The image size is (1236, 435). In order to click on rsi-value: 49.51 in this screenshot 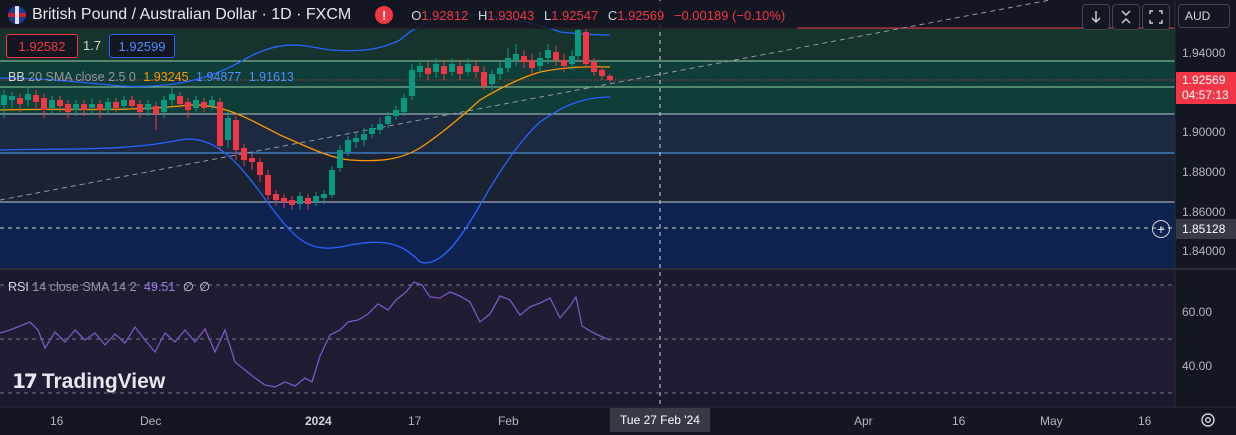, I will do `click(160, 287)`.